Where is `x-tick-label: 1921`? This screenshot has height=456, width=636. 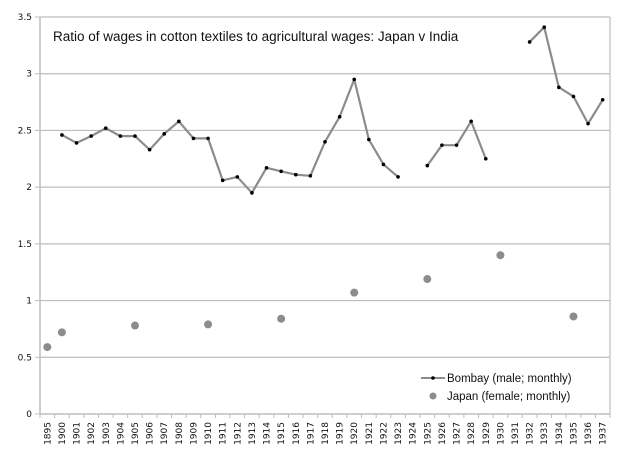
x-tick-label: 1921 is located at coordinates (370, 433).